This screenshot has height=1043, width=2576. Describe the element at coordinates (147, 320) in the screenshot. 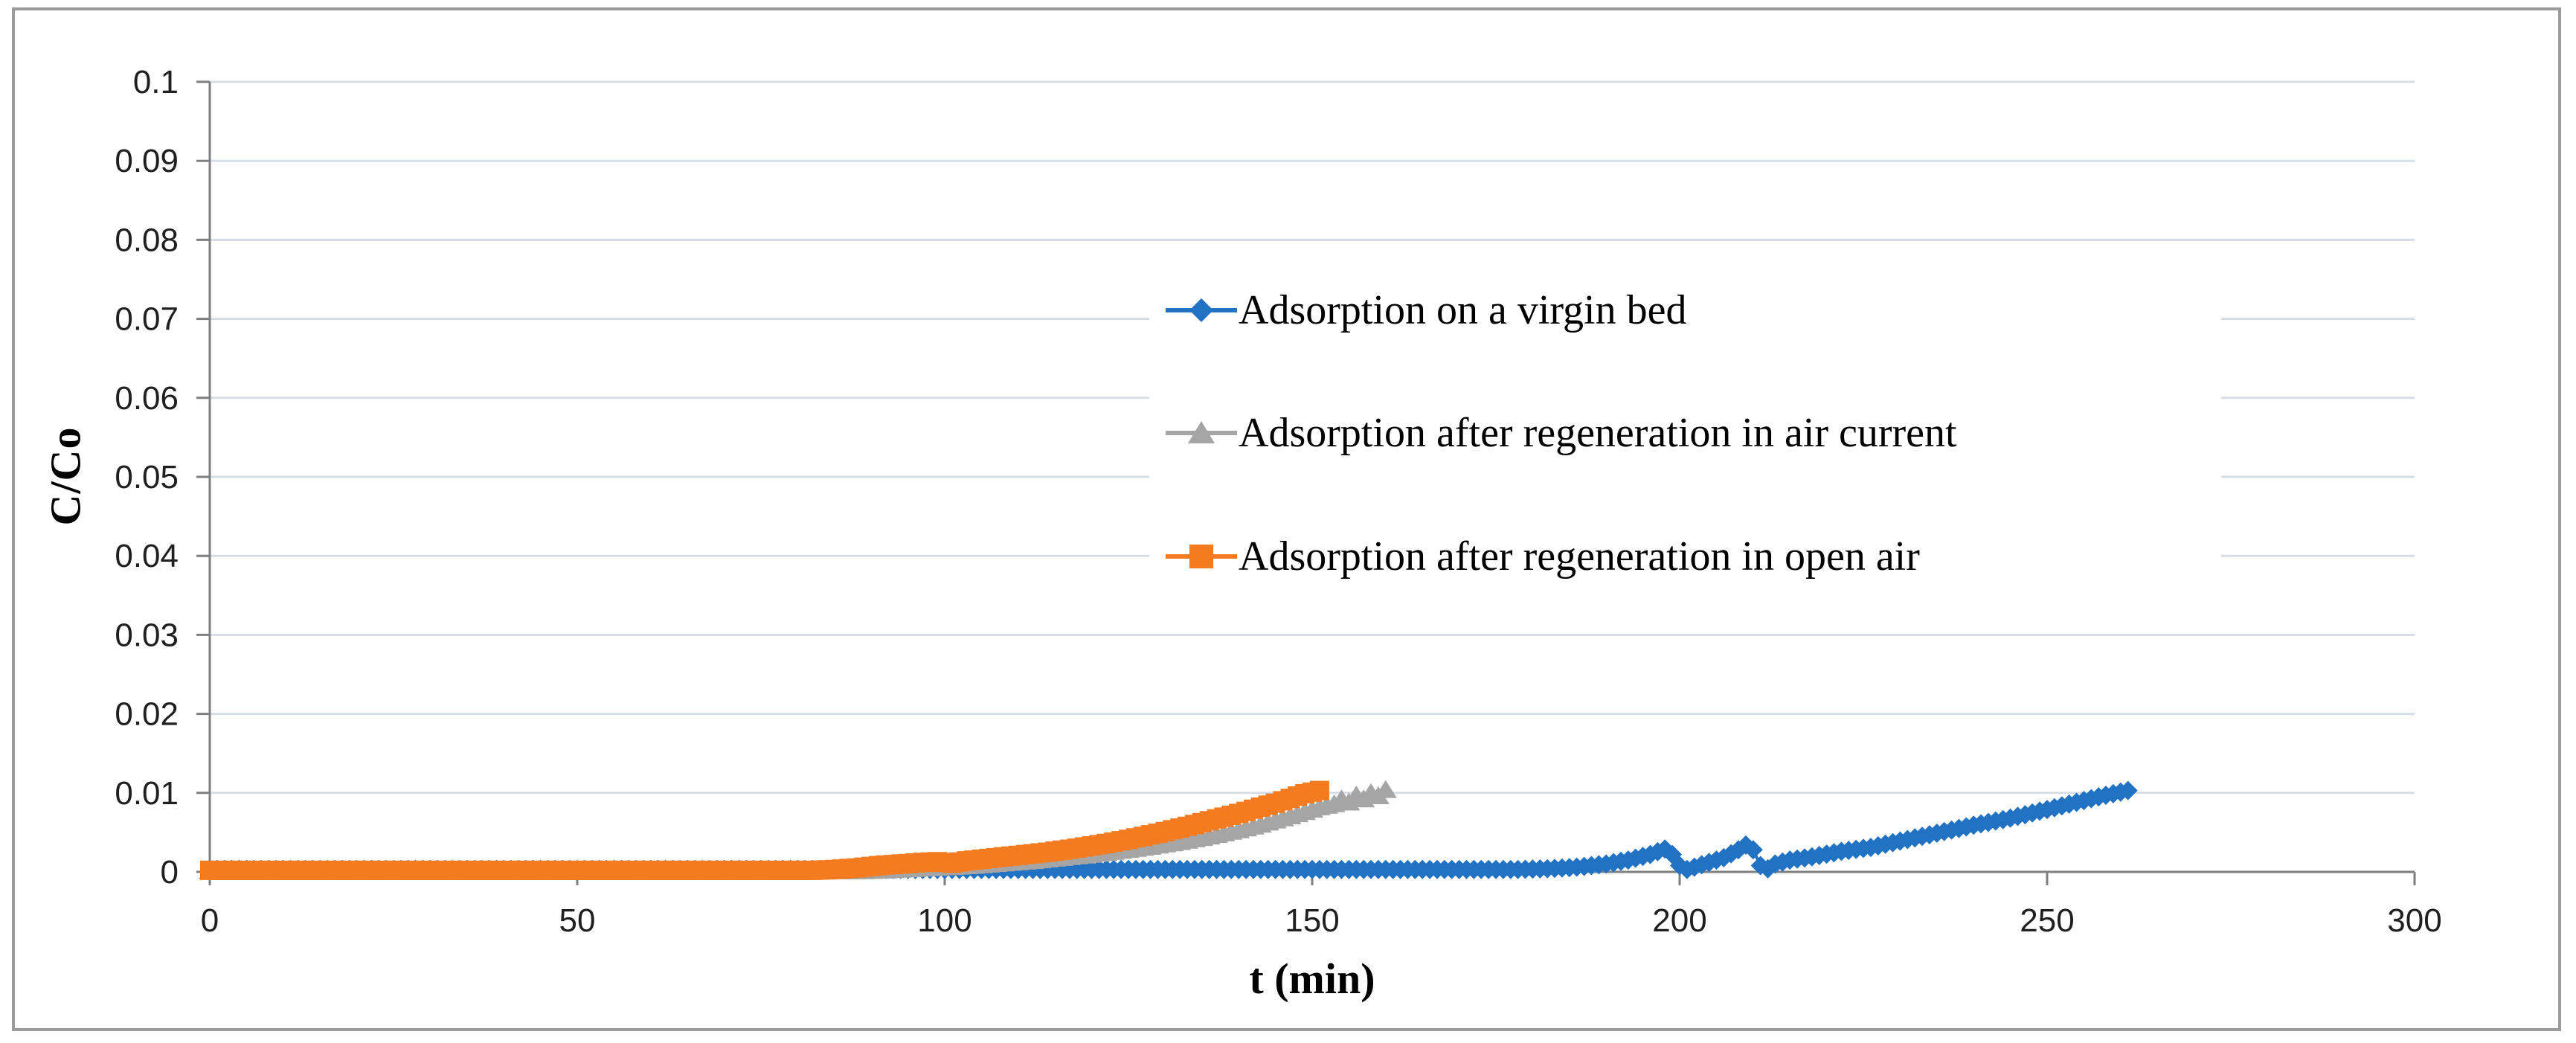

I see `y-tick-label: 0.07` at that location.